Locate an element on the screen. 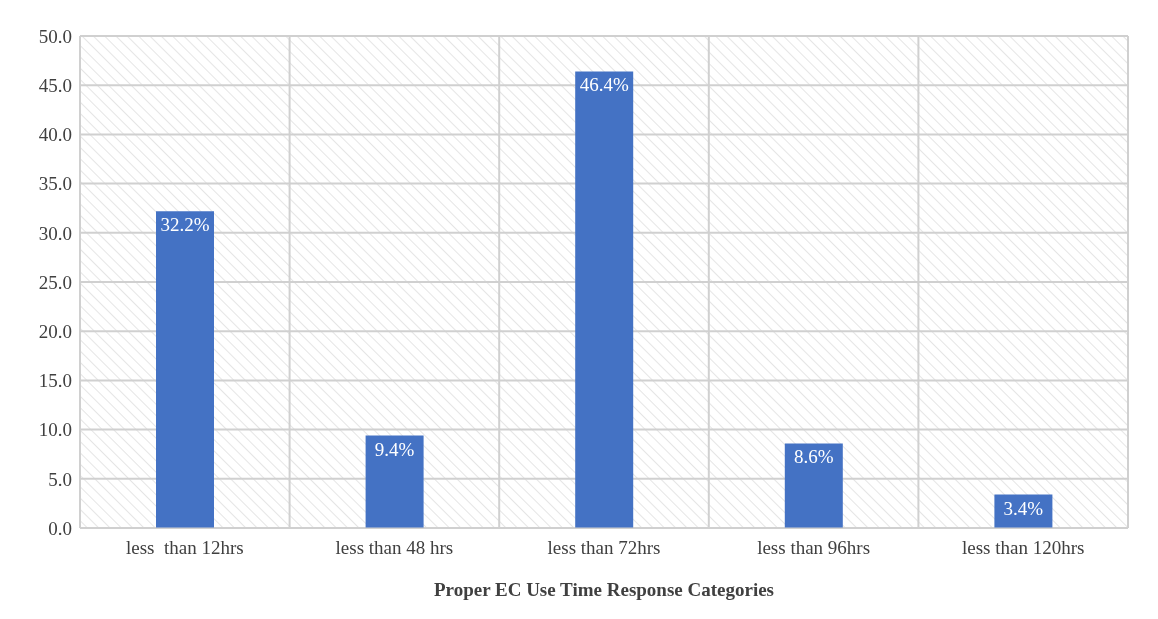 This screenshot has width=1158, height=619. data-label: 32.2% is located at coordinates (185, 225).